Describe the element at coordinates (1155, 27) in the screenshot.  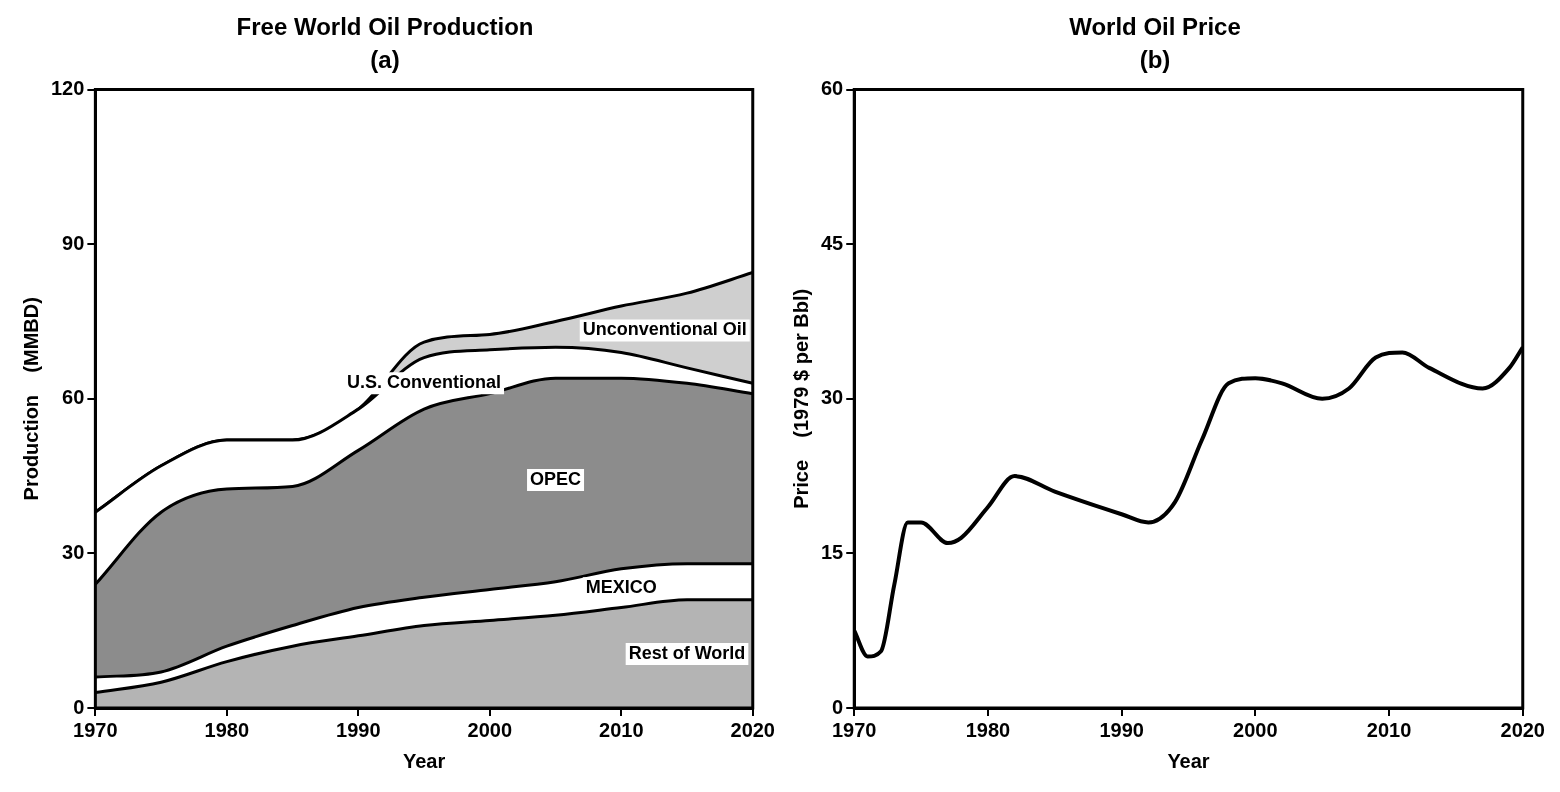
I see `chart-title: World Oil Price` at that location.